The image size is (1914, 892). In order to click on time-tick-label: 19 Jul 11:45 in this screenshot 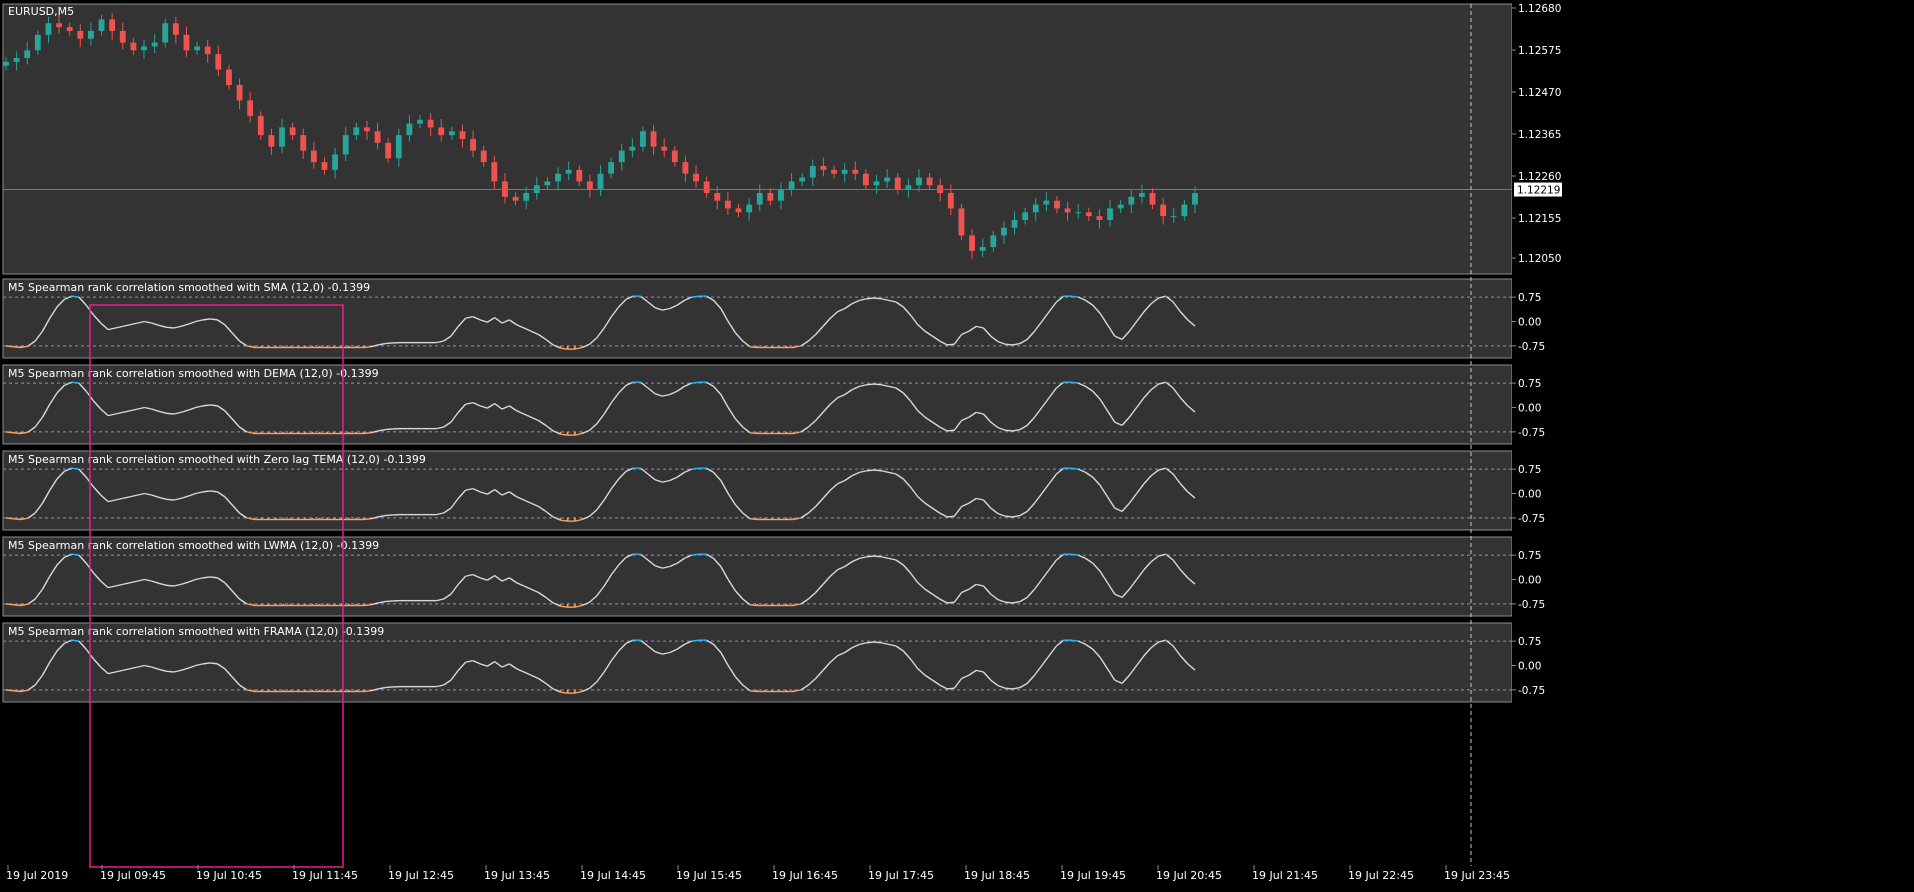, I will do `click(325, 875)`.